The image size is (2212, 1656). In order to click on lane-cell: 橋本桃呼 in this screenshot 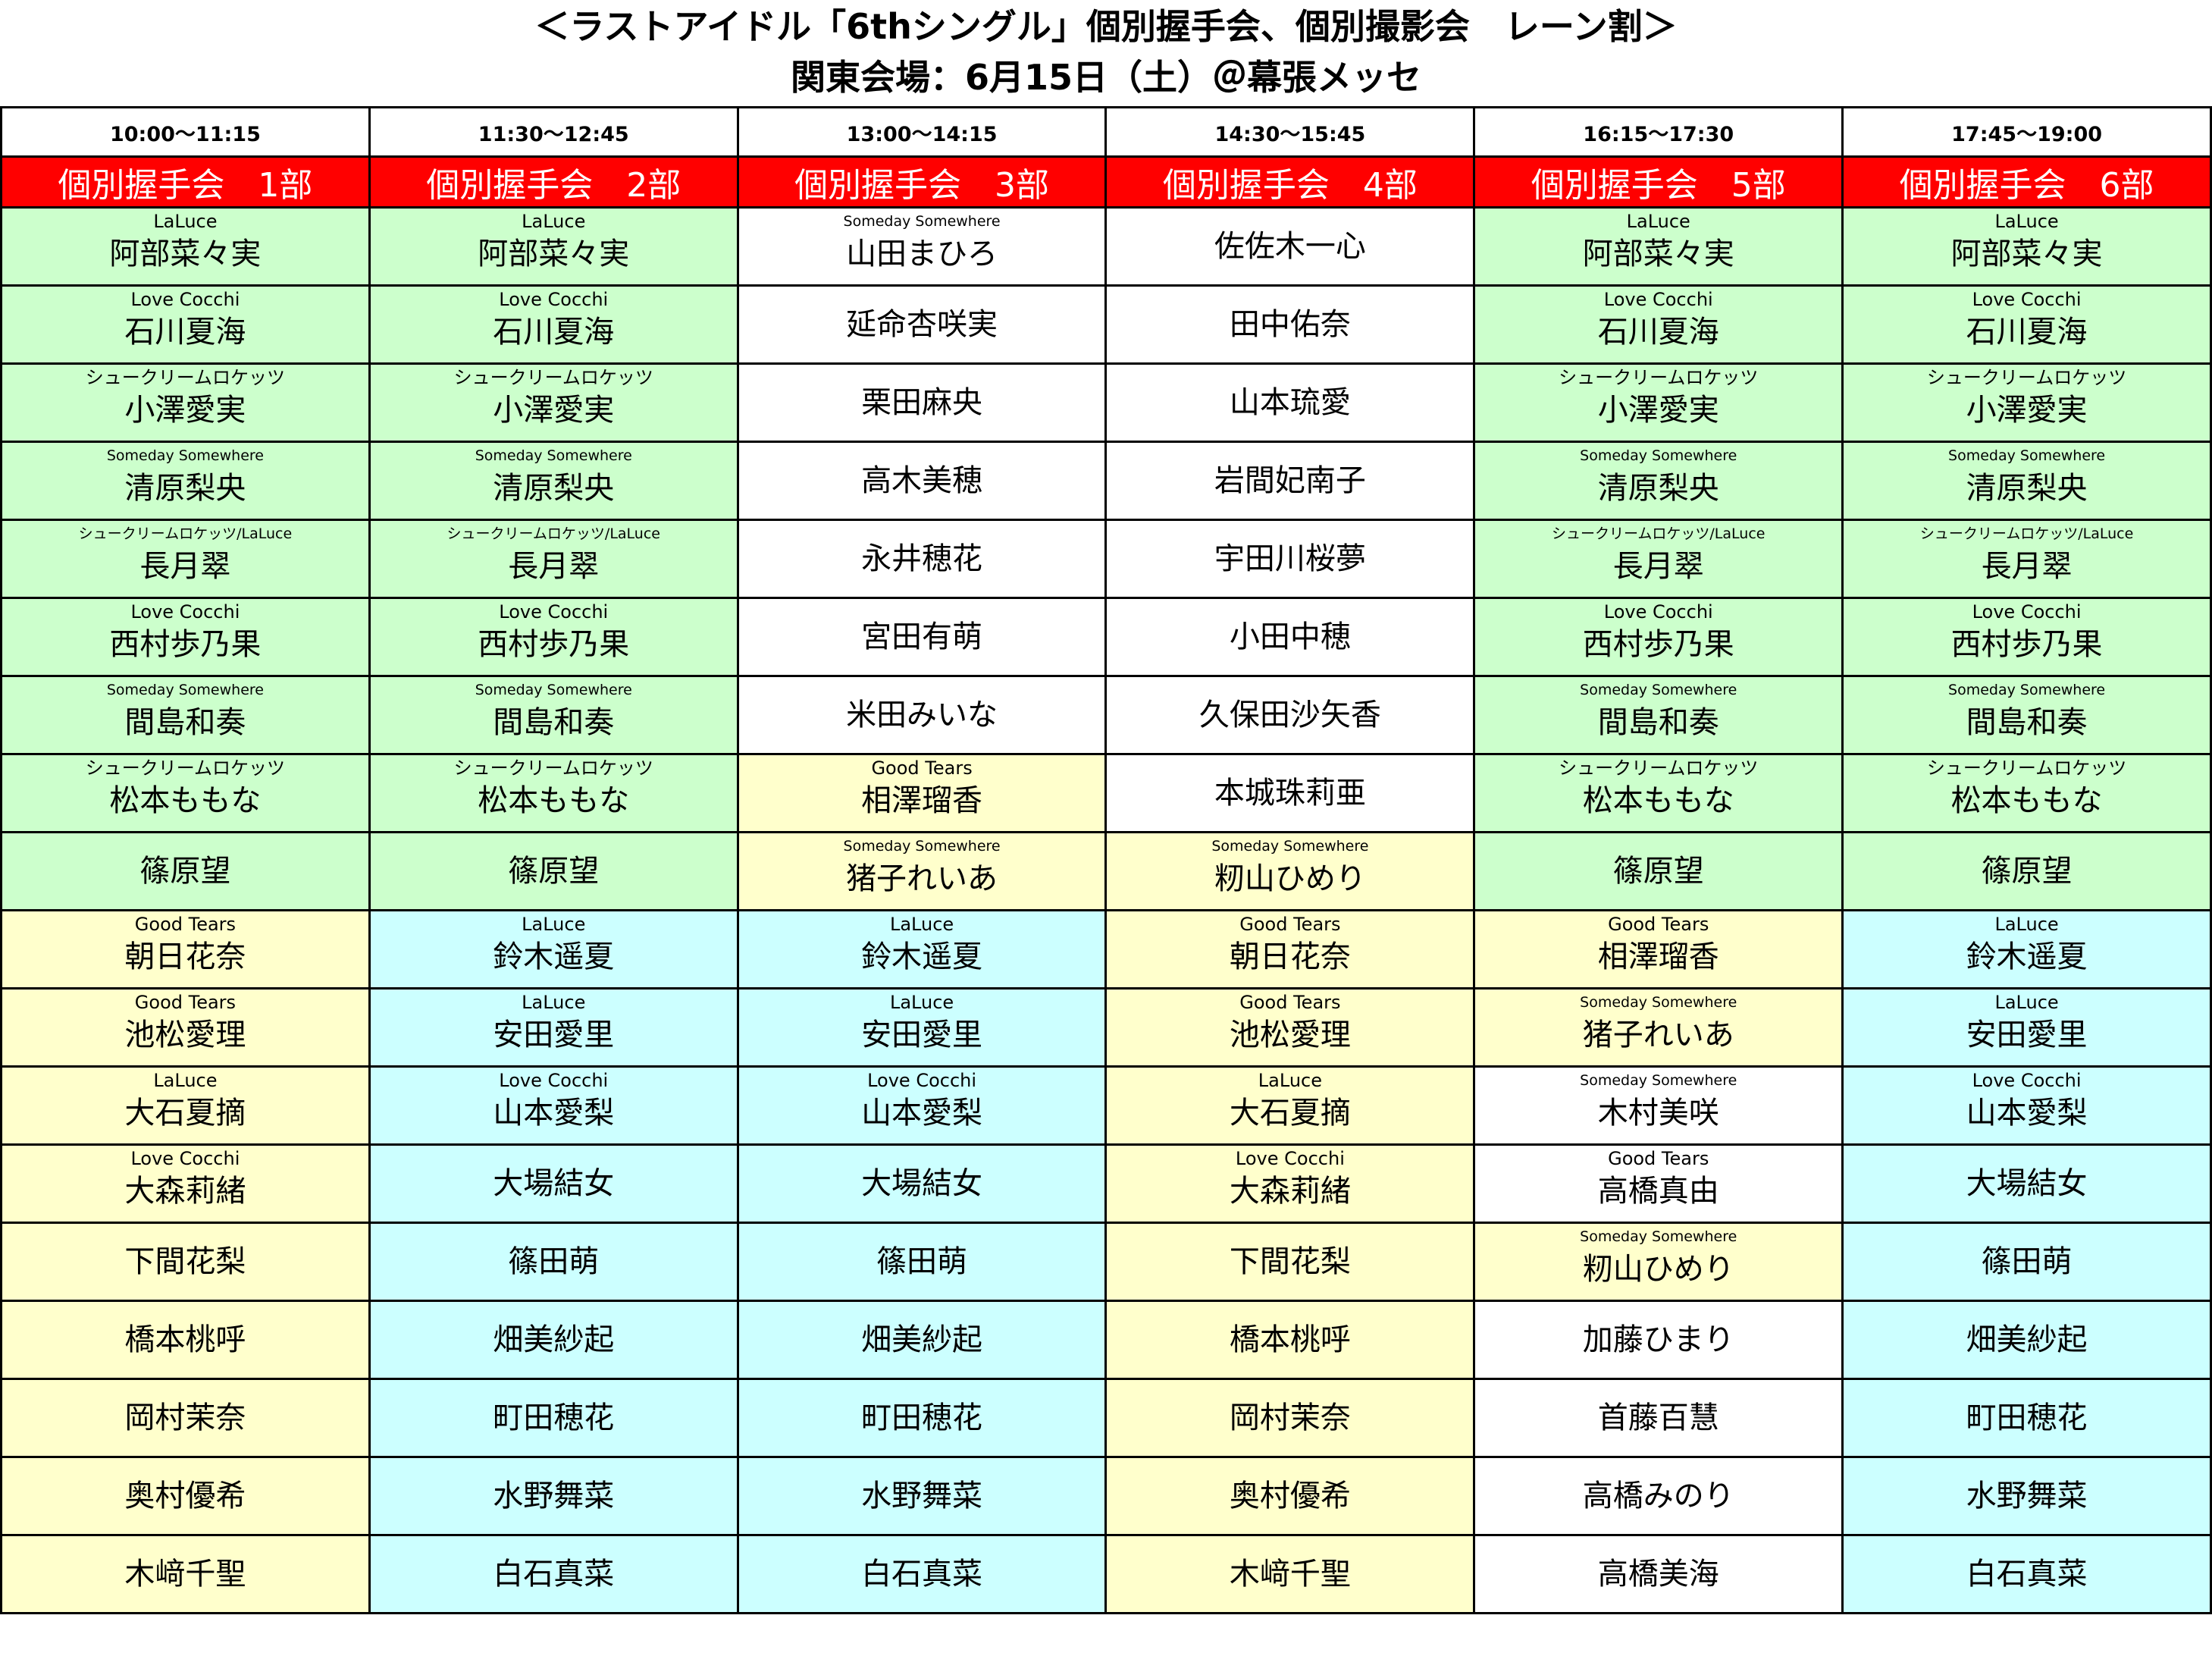, I will do `click(185, 1340)`.